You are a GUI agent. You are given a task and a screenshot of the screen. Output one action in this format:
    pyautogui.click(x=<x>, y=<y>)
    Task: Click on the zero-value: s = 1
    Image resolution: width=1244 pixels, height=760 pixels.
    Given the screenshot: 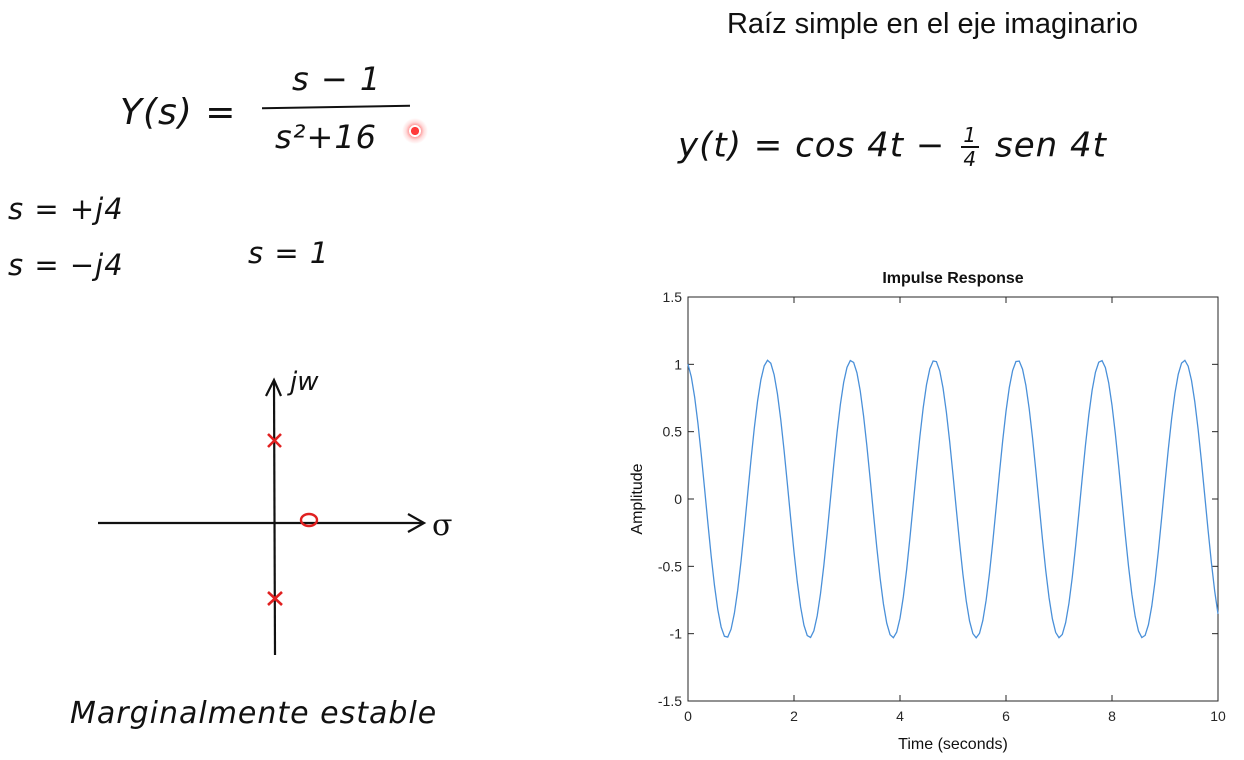 What is the action you would take?
    pyautogui.click(x=289, y=253)
    